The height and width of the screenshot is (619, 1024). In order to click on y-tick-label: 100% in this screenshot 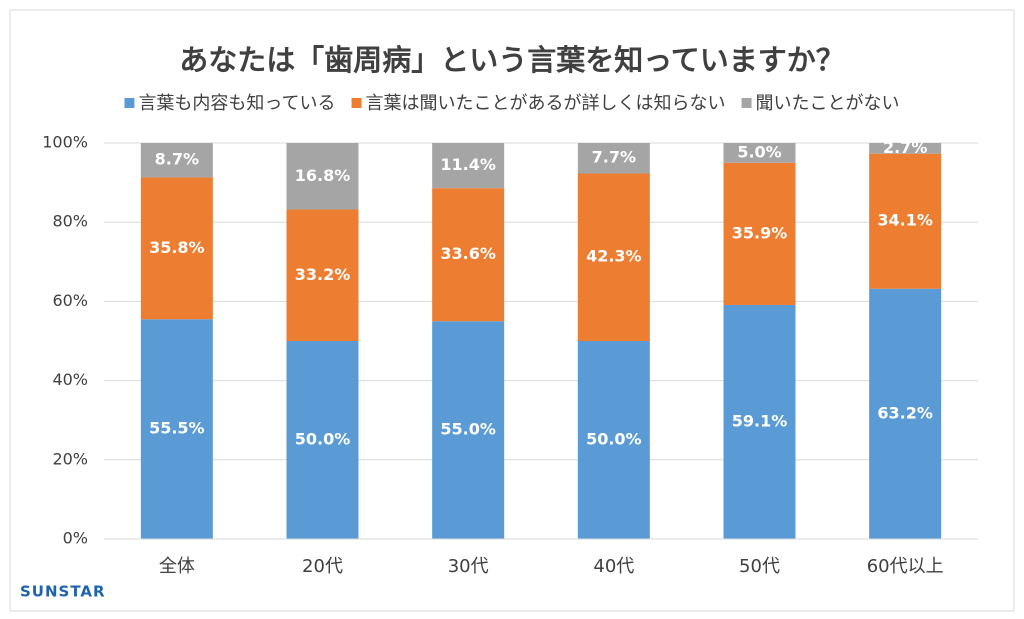, I will do `click(65, 142)`.